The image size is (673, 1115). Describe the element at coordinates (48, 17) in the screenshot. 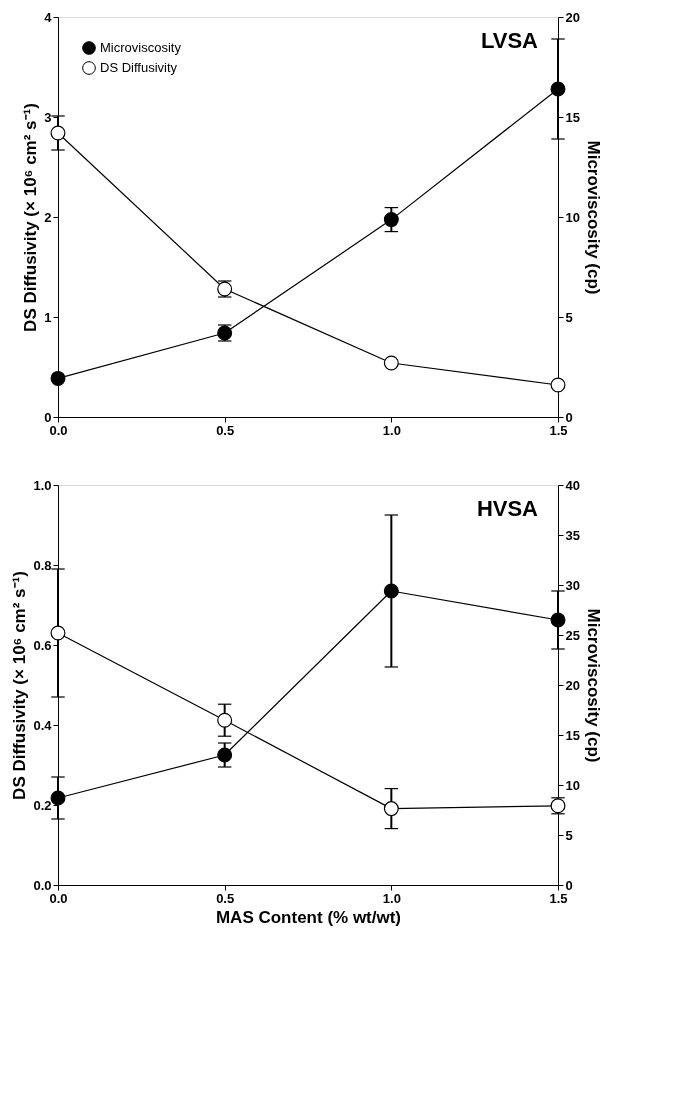

I see `y-tick-label: 4` at that location.